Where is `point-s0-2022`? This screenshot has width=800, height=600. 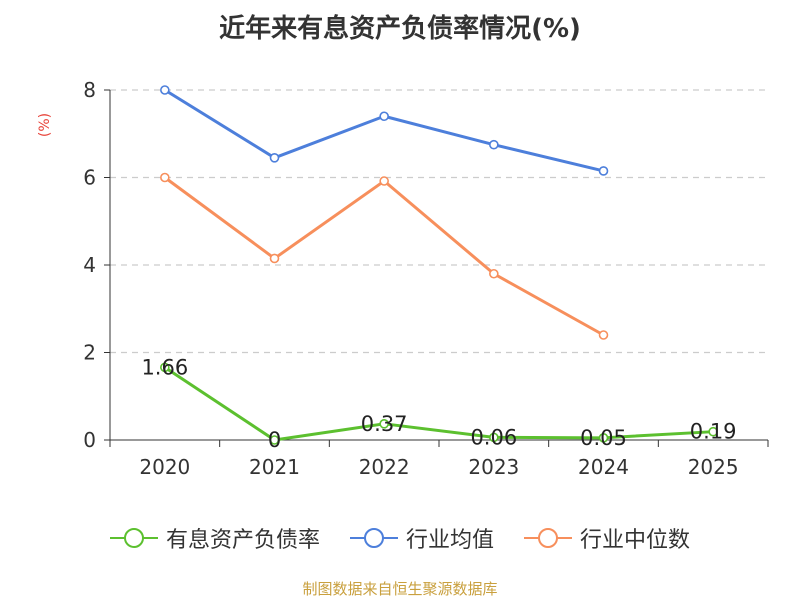 point-s0-2022 is located at coordinates (384, 424).